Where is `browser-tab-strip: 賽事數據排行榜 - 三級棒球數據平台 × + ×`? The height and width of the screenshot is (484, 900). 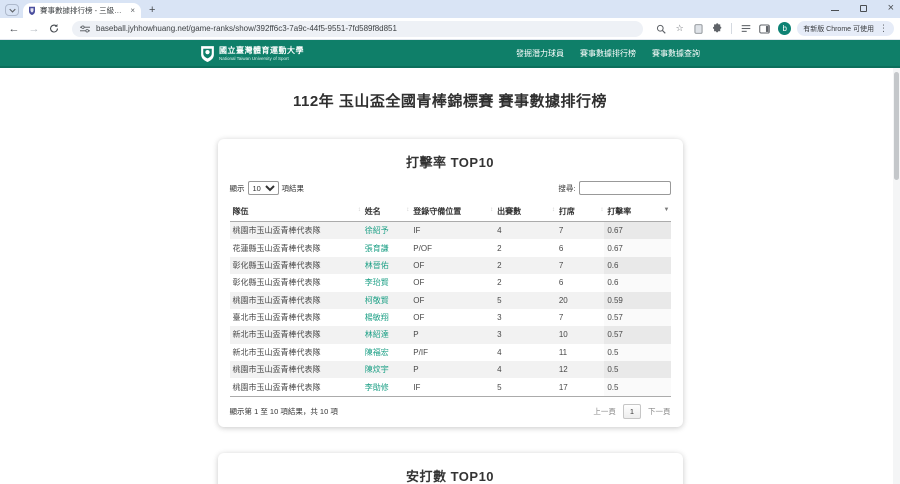
browser-tab-strip: 賽事數據排行榜 - 三級棒球數據平台 × + × is located at coordinates (450, 9).